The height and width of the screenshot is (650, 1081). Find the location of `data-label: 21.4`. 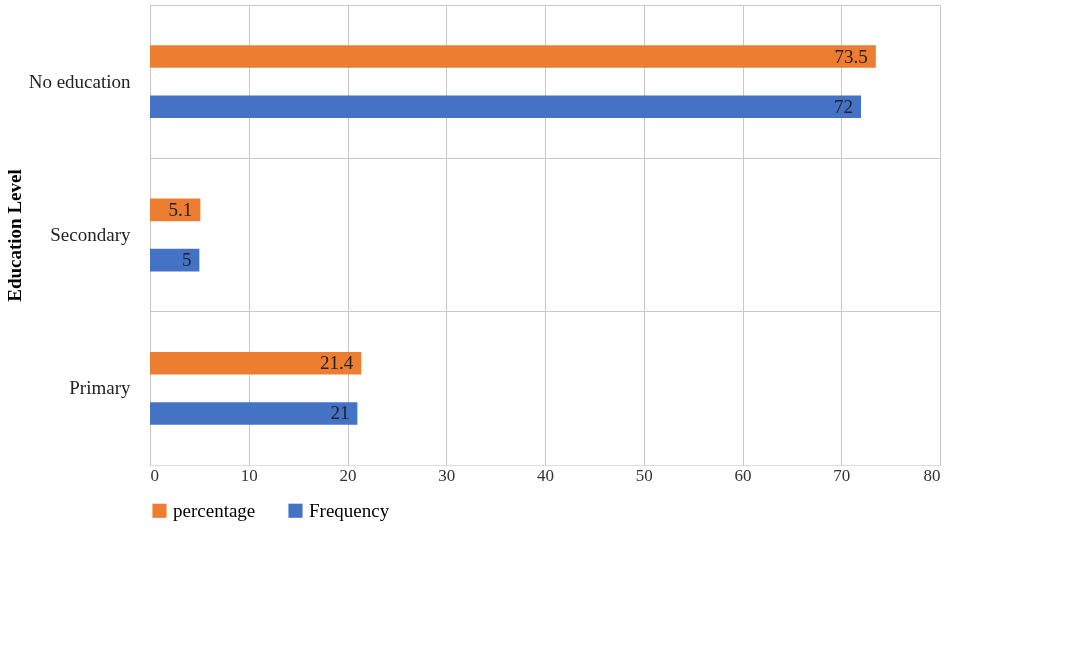

data-label: 21.4 is located at coordinates (337, 363).